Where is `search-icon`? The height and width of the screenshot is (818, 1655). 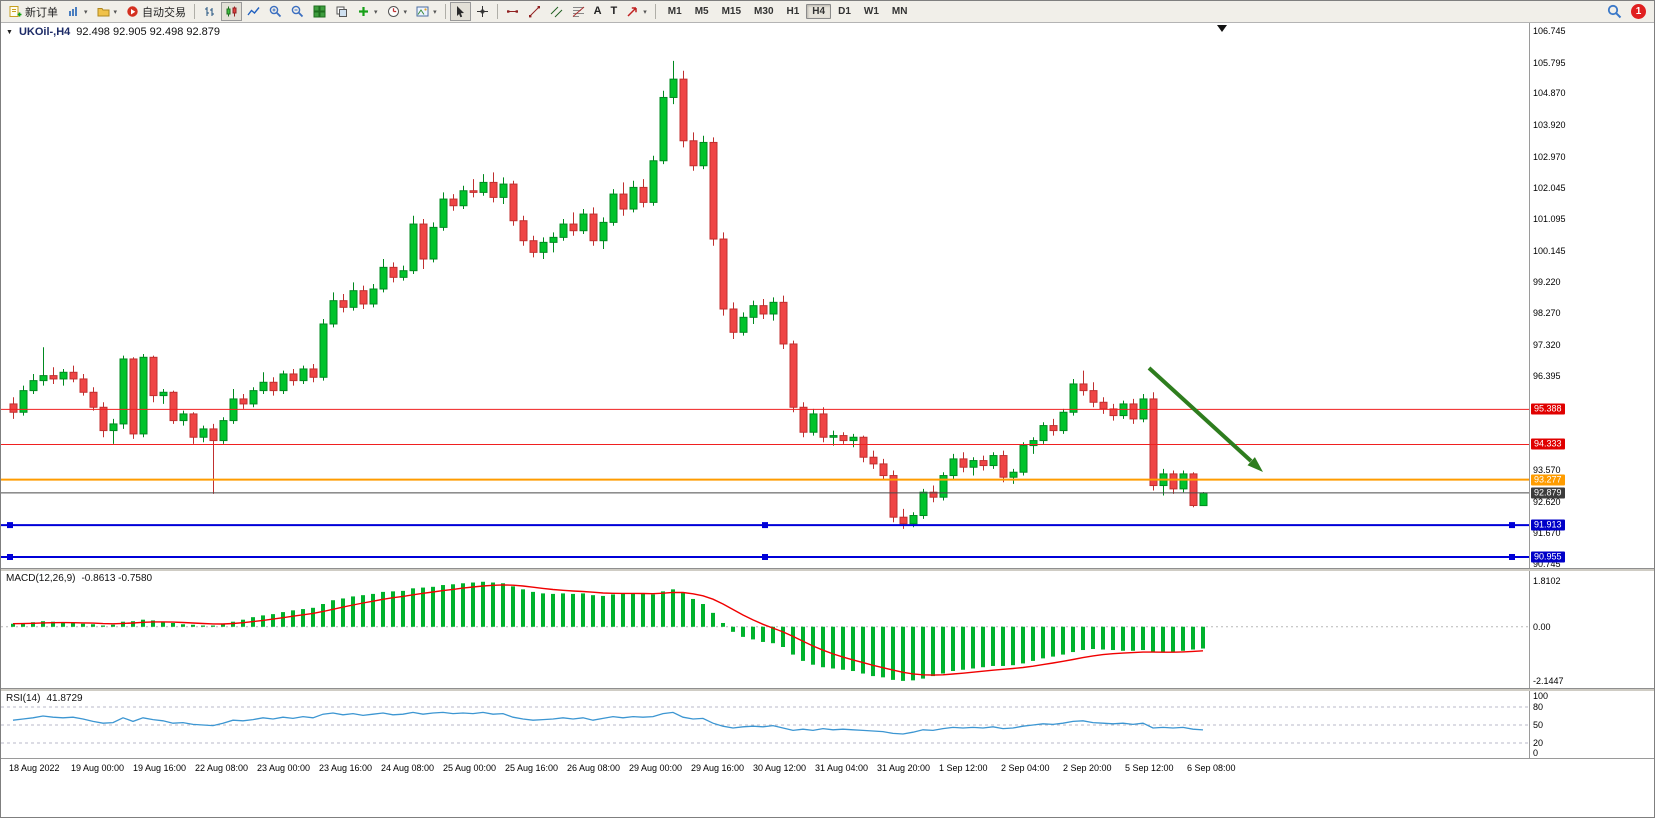 search-icon is located at coordinates (1614, 11).